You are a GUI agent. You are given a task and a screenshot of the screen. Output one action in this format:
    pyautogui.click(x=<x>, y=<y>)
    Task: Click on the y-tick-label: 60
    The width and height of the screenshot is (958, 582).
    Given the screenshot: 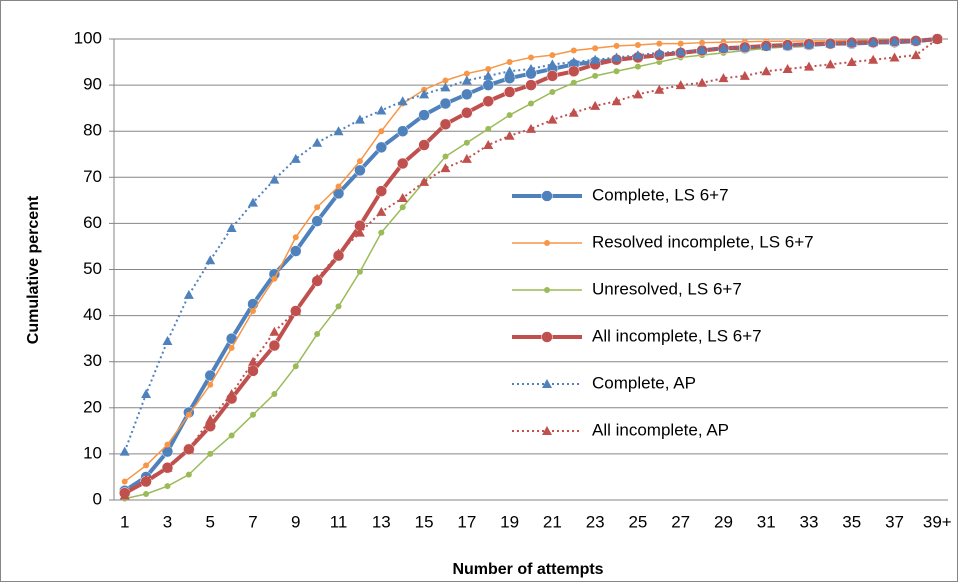 What is the action you would take?
    pyautogui.click(x=92, y=222)
    